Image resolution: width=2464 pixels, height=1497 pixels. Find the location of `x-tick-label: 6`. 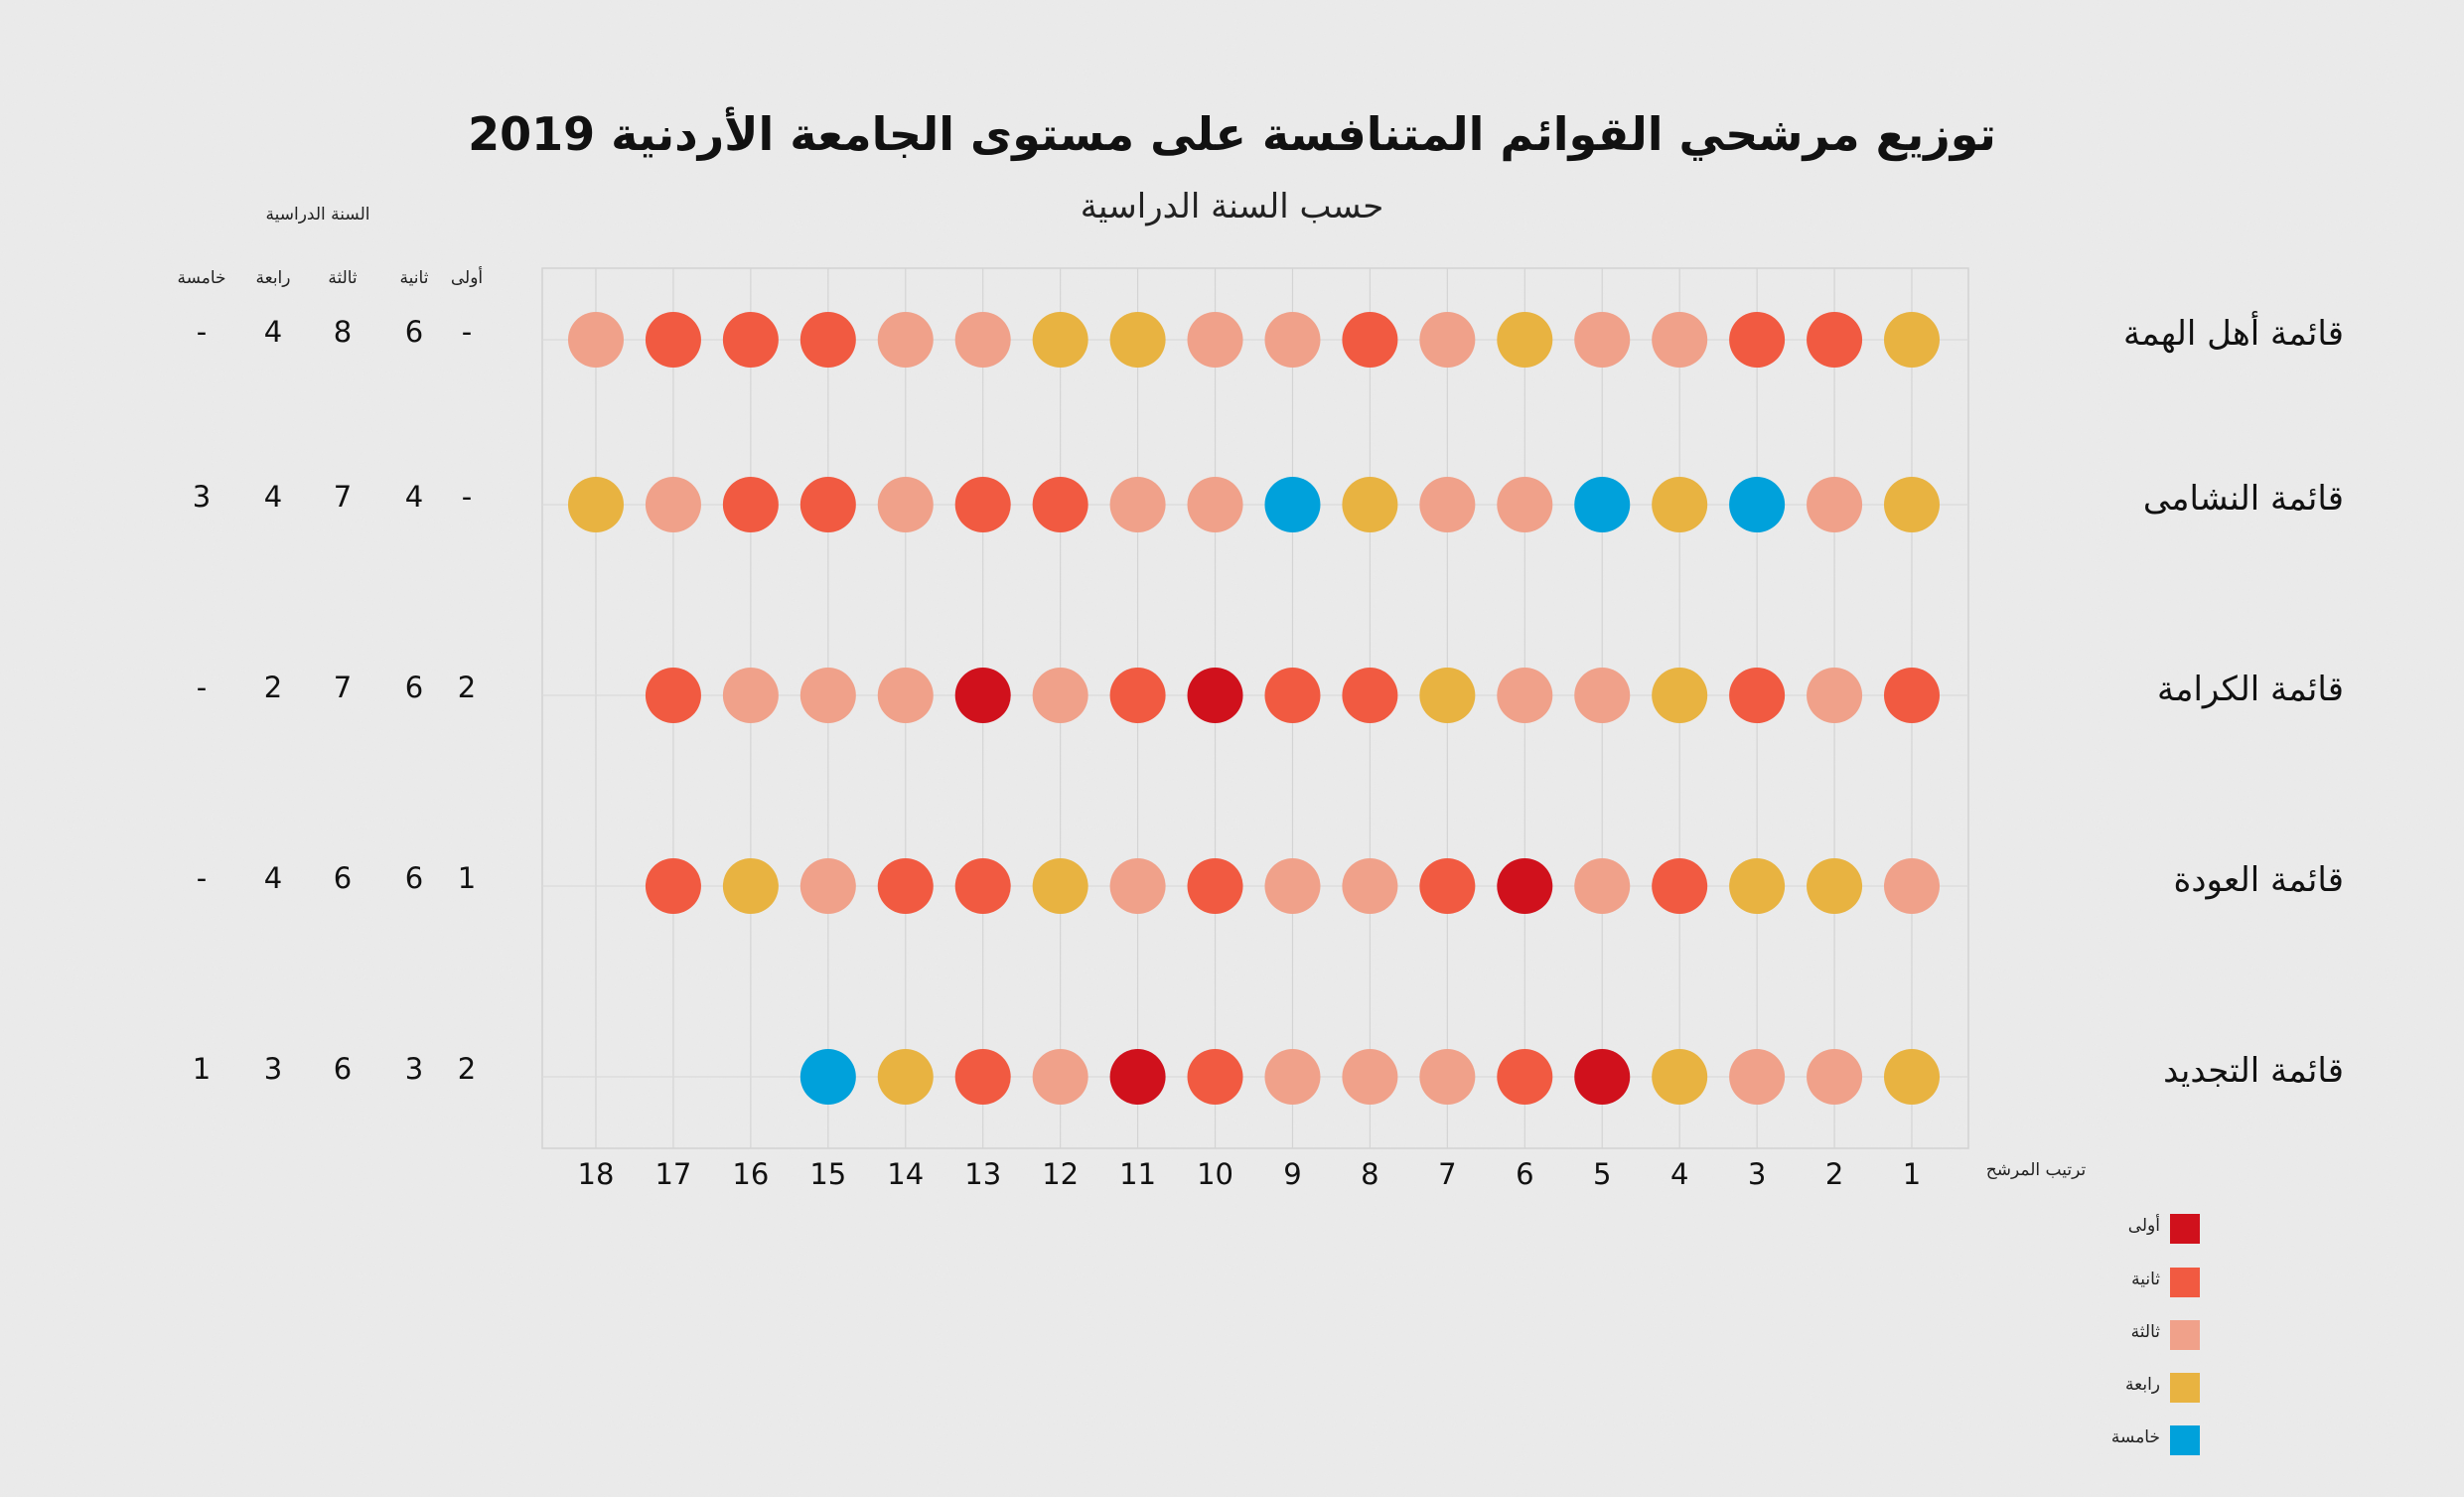

x-tick-label: 6 is located at coordinates (1524, 1174).